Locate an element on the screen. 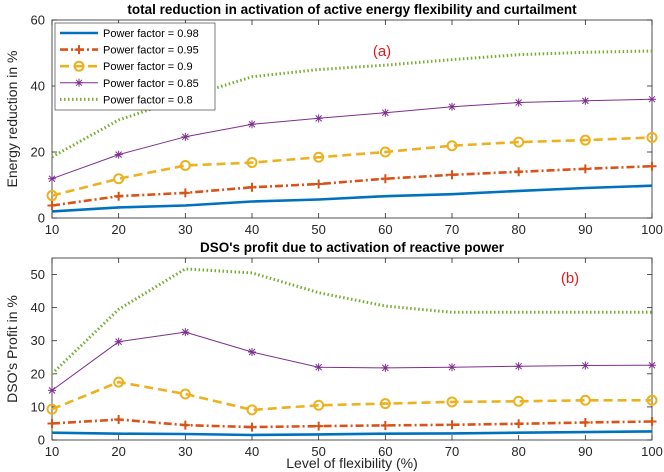  marker-s1-plegend is located at coordinates (79, 50).